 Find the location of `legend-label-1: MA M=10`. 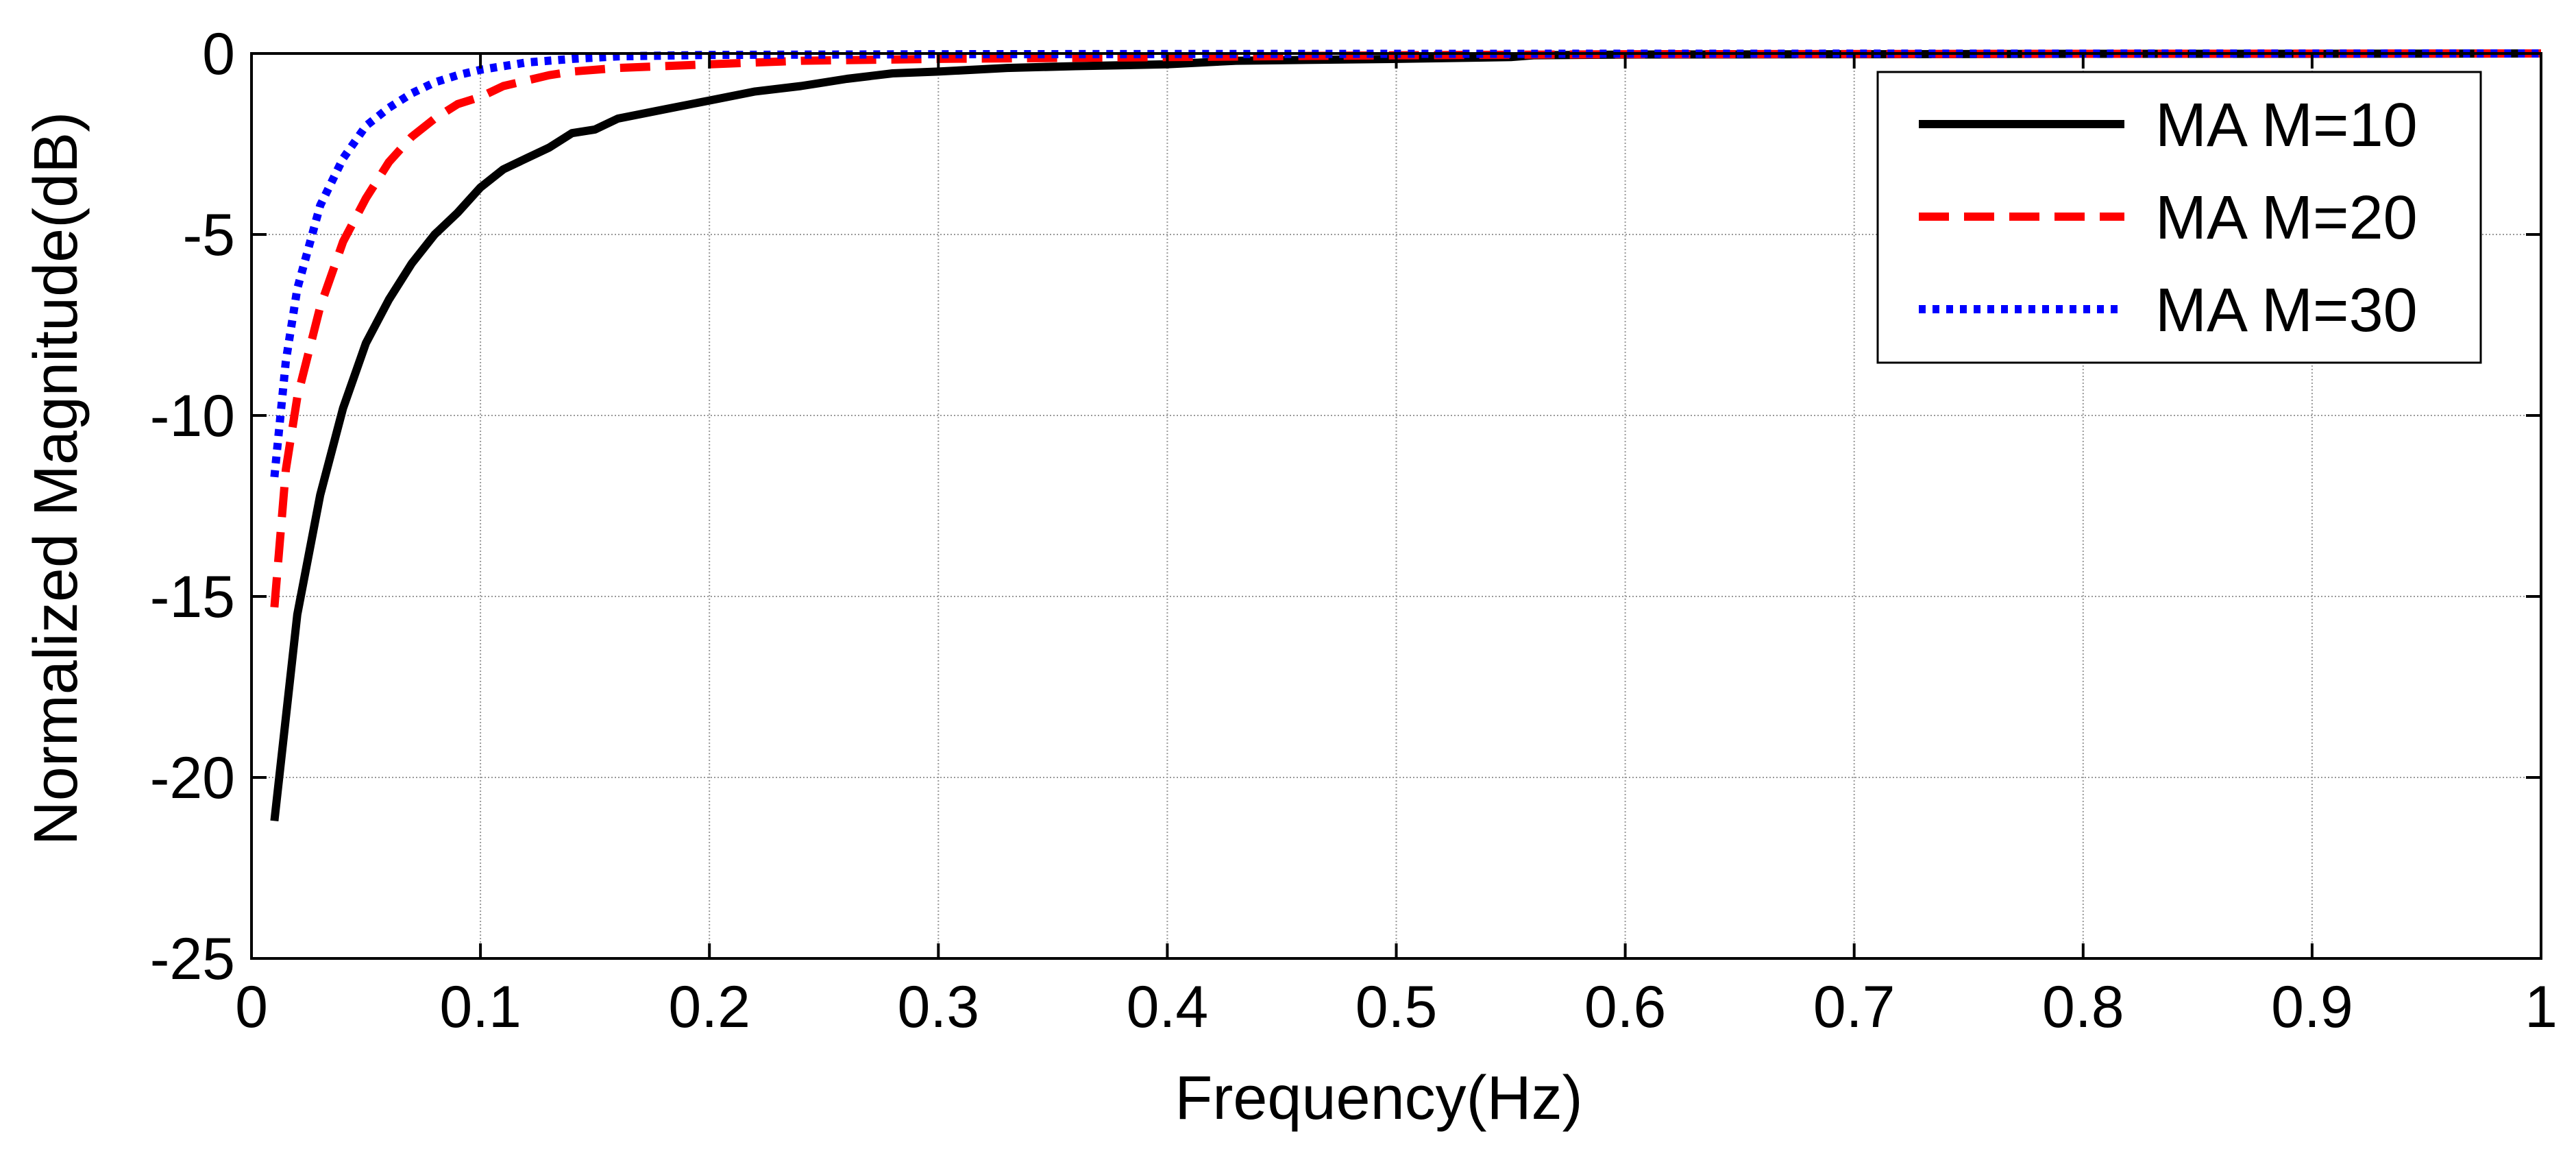

legend-label-1: MA M=10 is located at coordinates (2286, 125).